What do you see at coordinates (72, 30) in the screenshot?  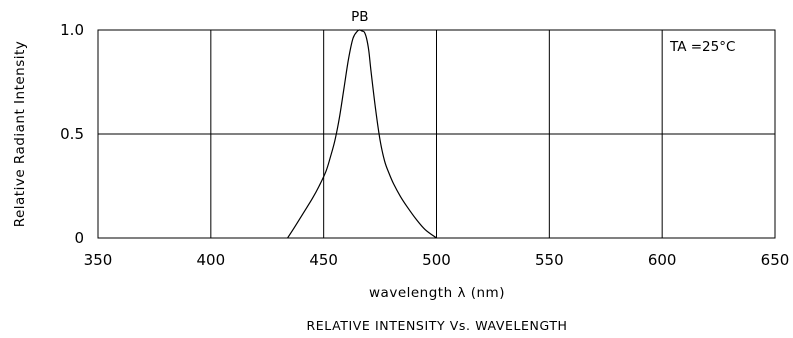 I see `y-tick-label: 1.0` at bounding box center [72, 30].